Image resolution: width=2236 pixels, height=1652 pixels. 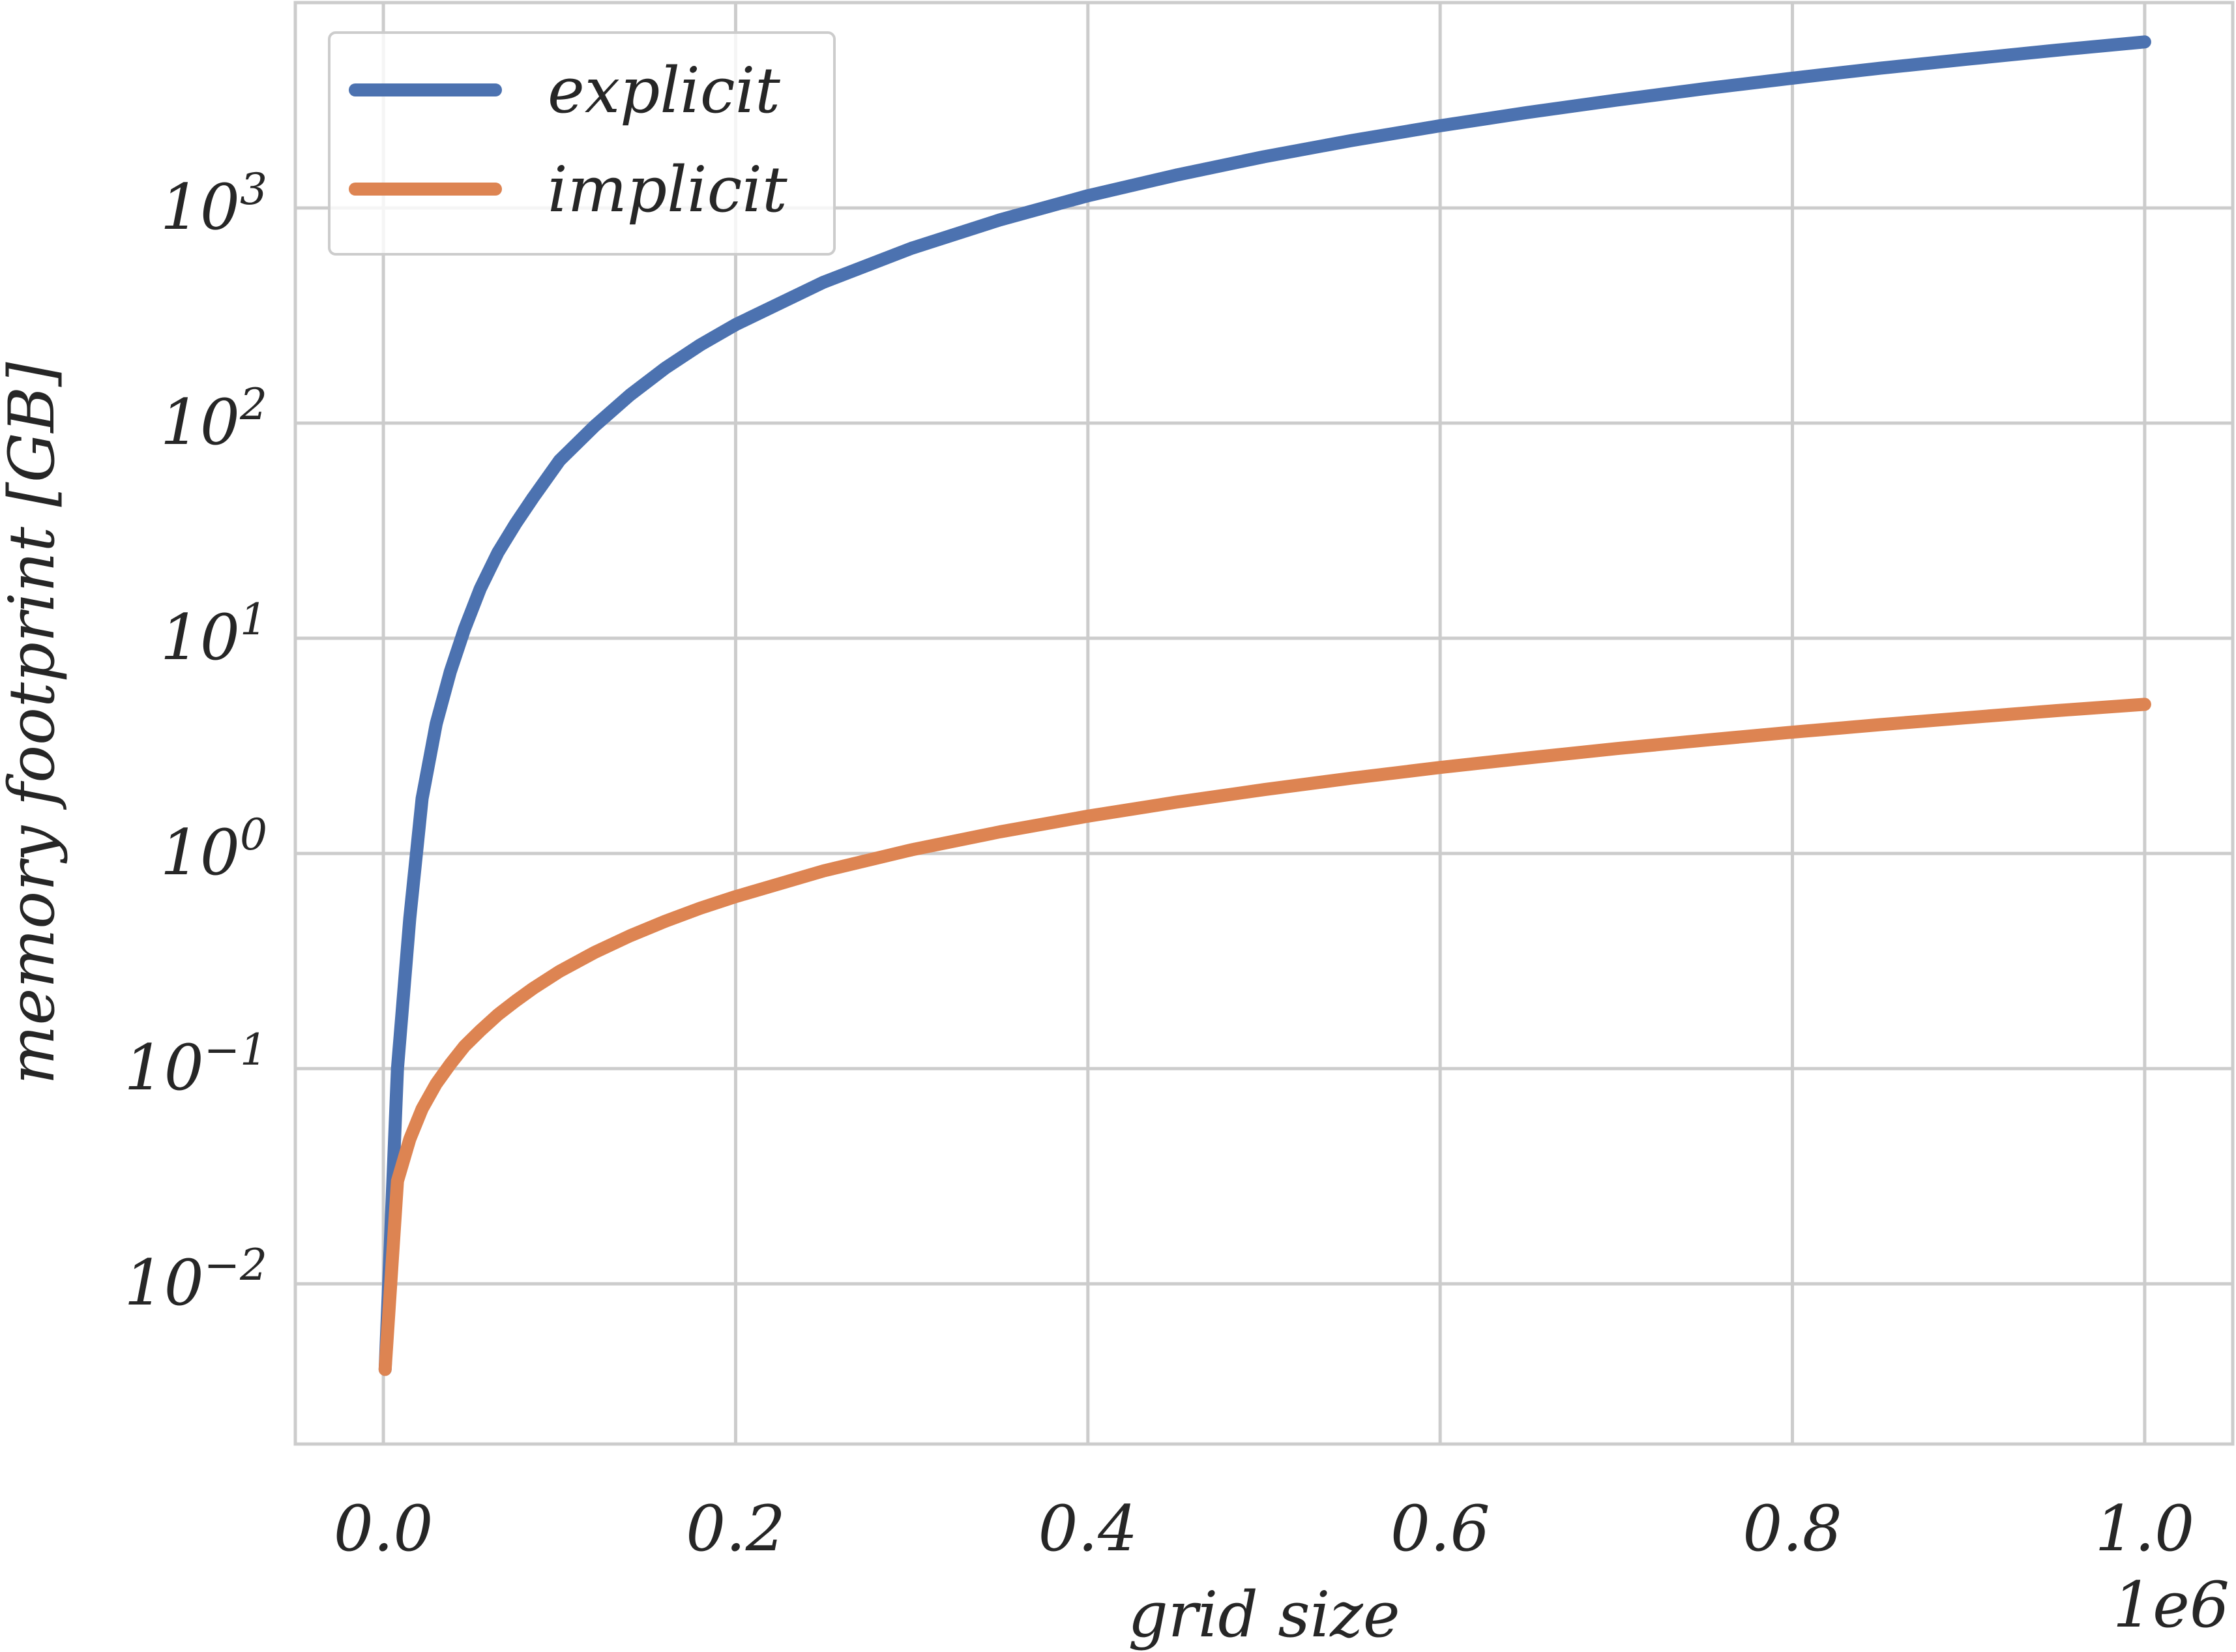 What do you see at coordinates (1088, 1528) in the screenshot?
I see `x-tick-label: 0.4` at bounding box center [1088, 1528].